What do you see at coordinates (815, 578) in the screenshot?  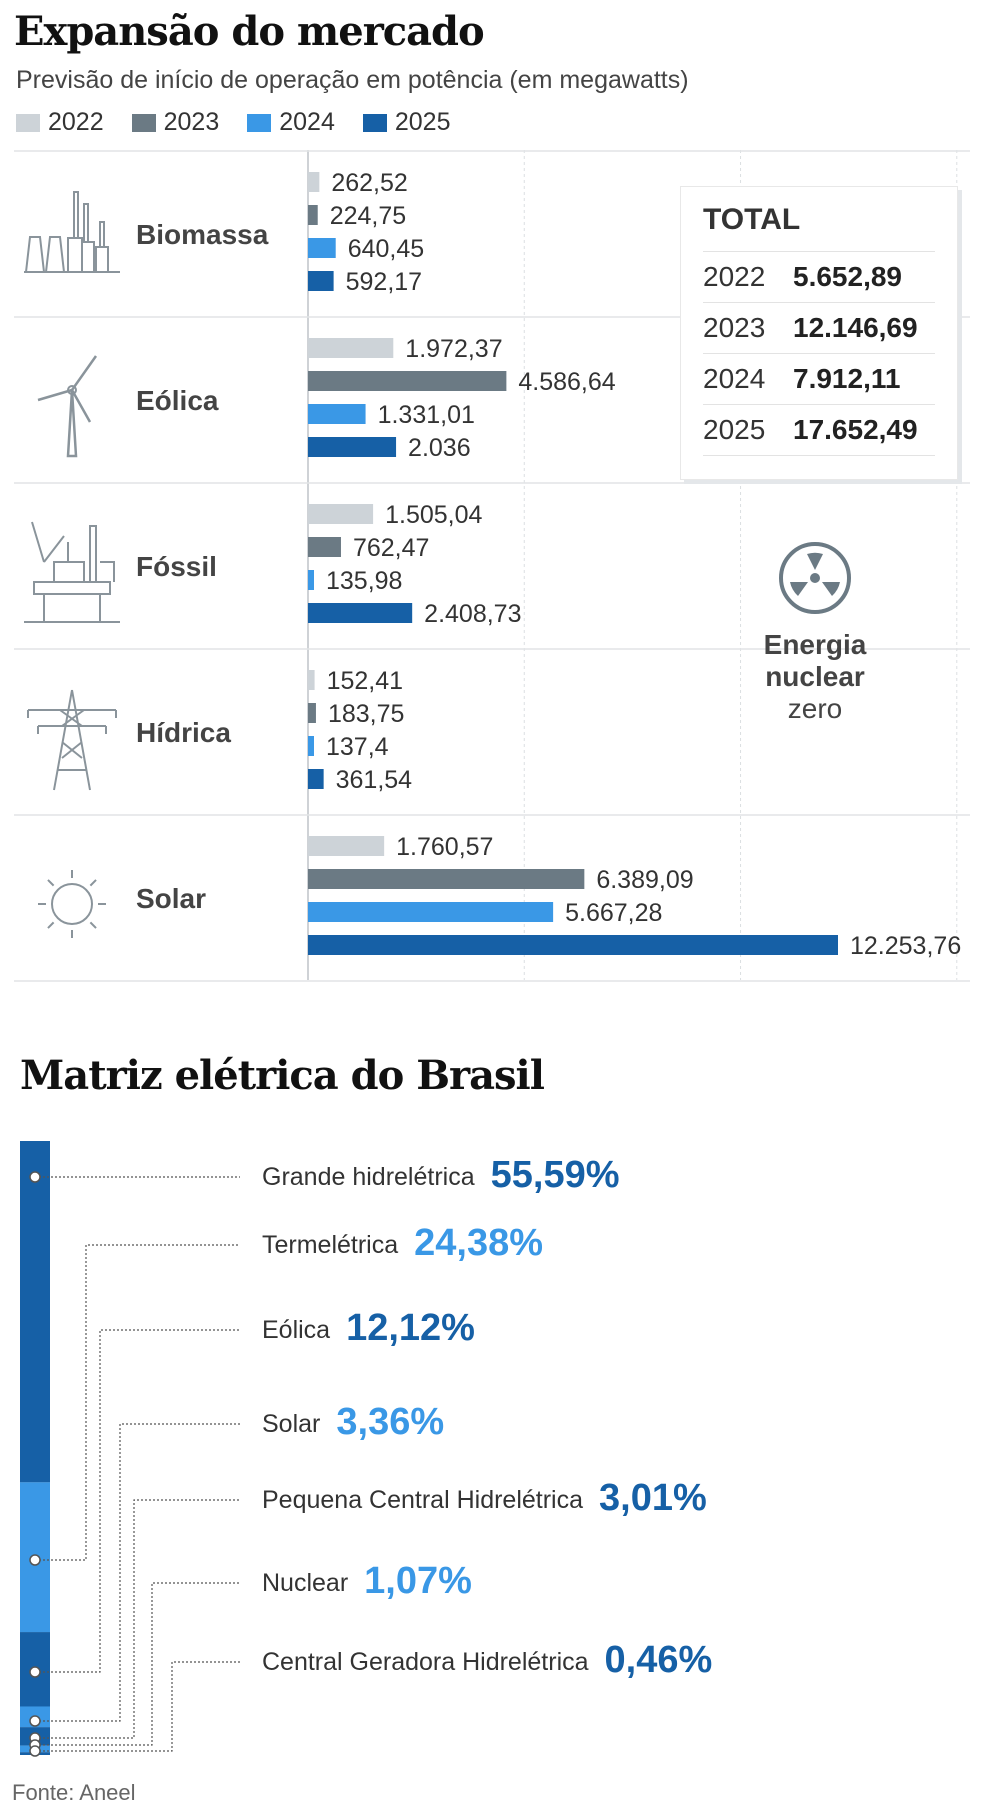 I see `radiation-icon` at bounding box center [815, 578].